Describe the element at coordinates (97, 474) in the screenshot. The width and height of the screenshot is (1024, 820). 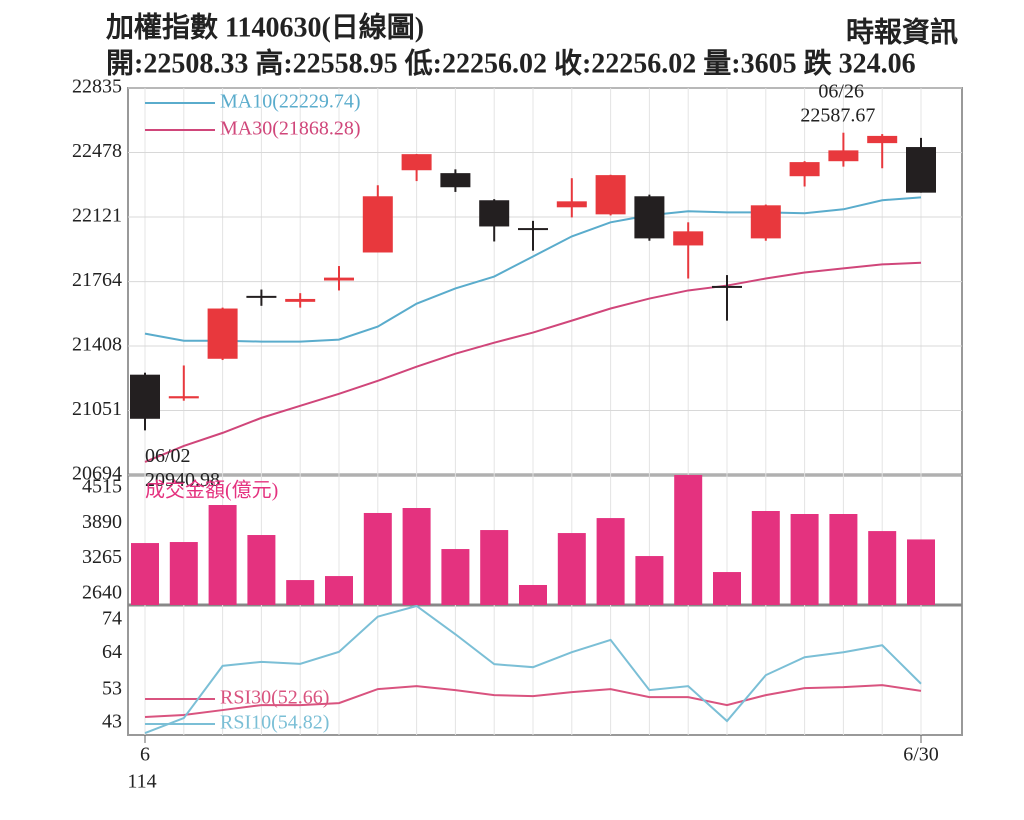
I see `y-tick-label: 20694` at that location.